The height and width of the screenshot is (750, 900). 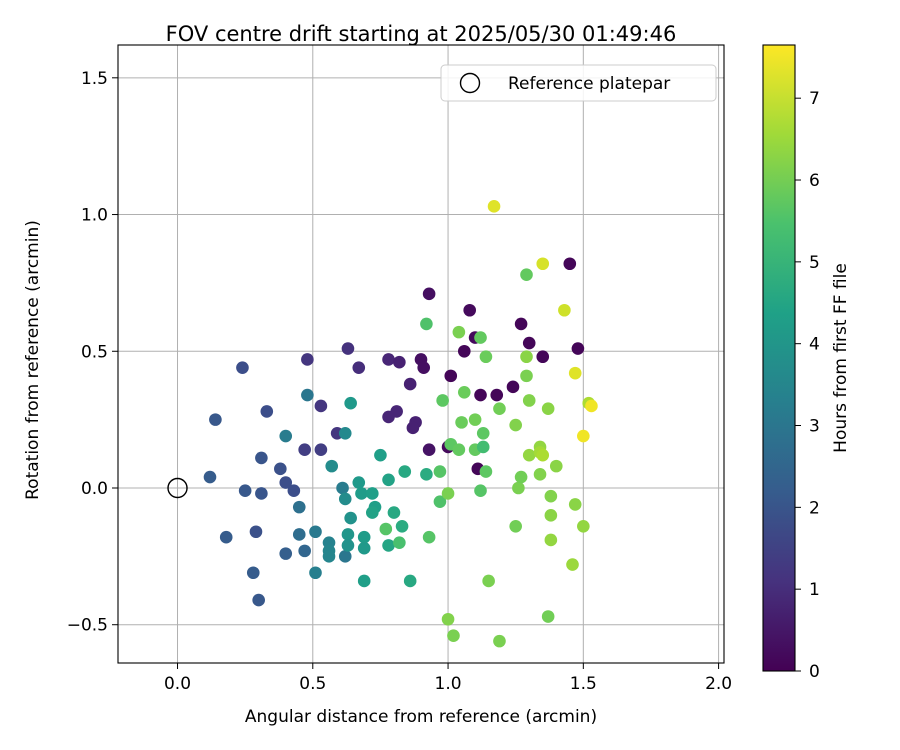 I want to click on x-axis-label: Angular distance from reference (arcmin), so click(x=421, y=717).